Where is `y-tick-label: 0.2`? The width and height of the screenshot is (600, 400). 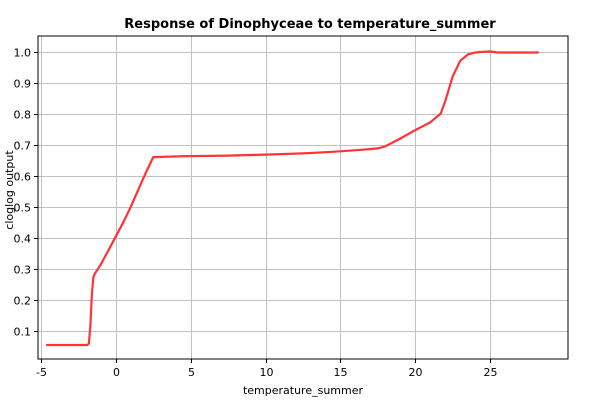 y-tick-label: 0.2 is located at coordinates (23, 301).